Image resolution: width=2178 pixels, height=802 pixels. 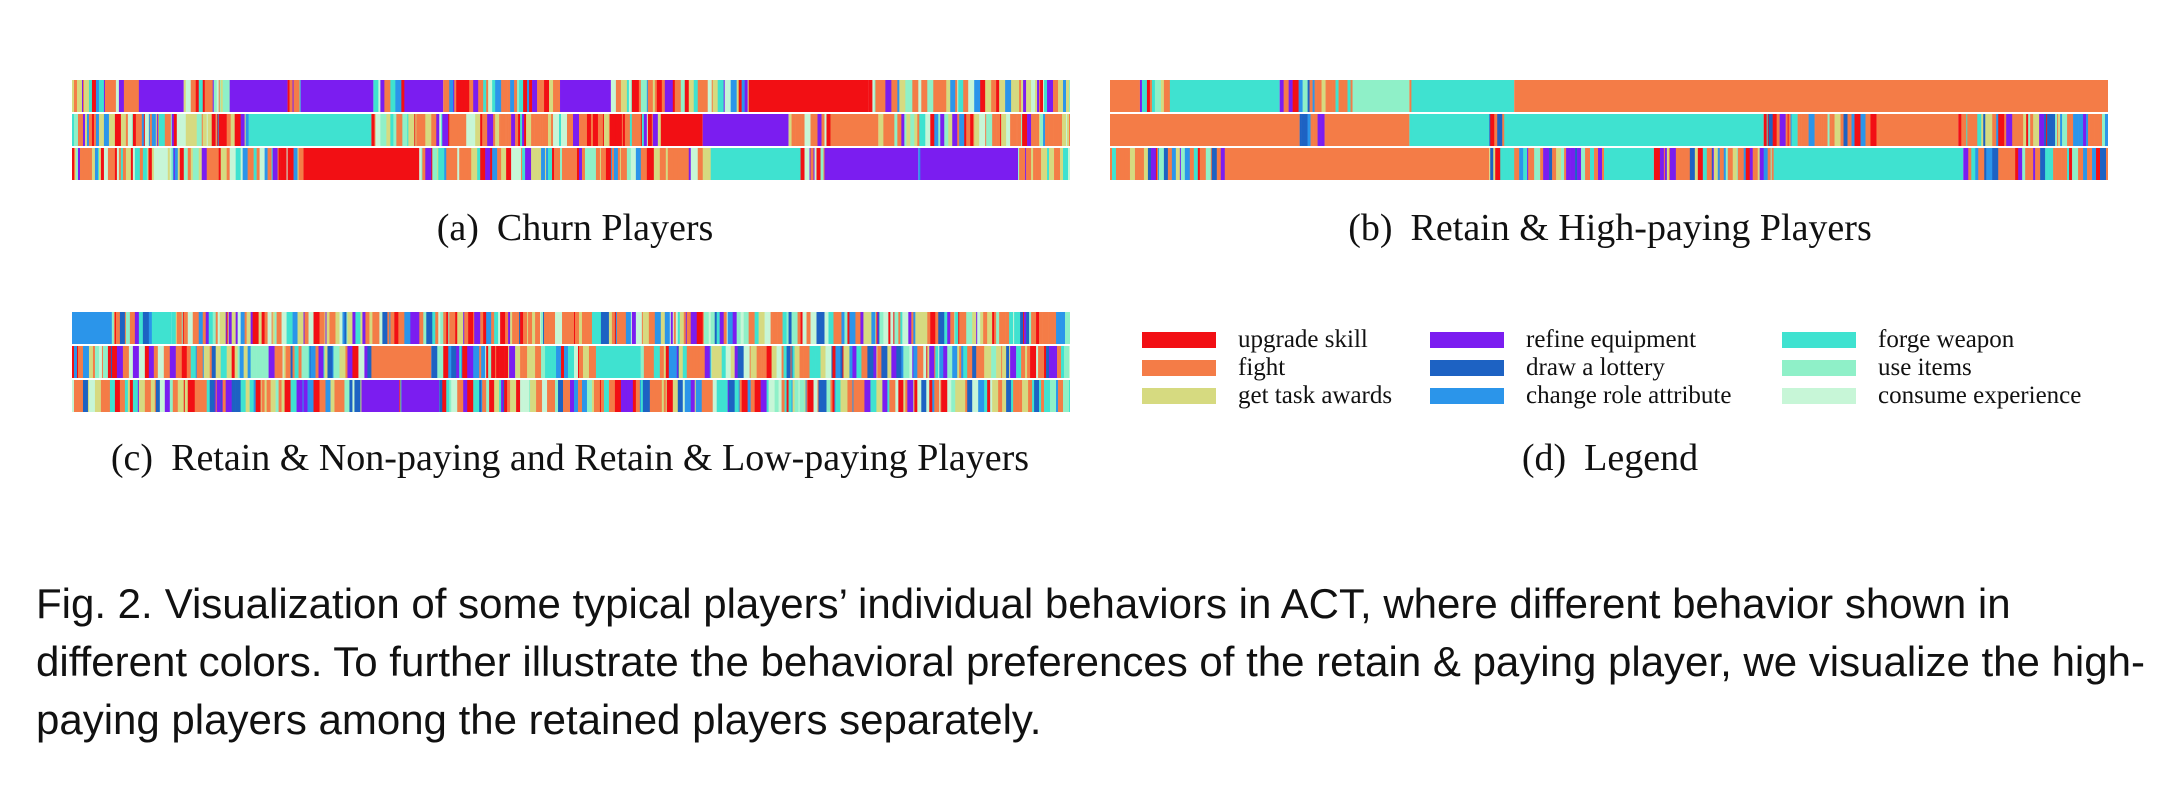 What do you see at coordinates (1563, 340) in the screenshot?
I see `legend-item-refine-equipment: refine equipment` at bounding box center [1563, 340].